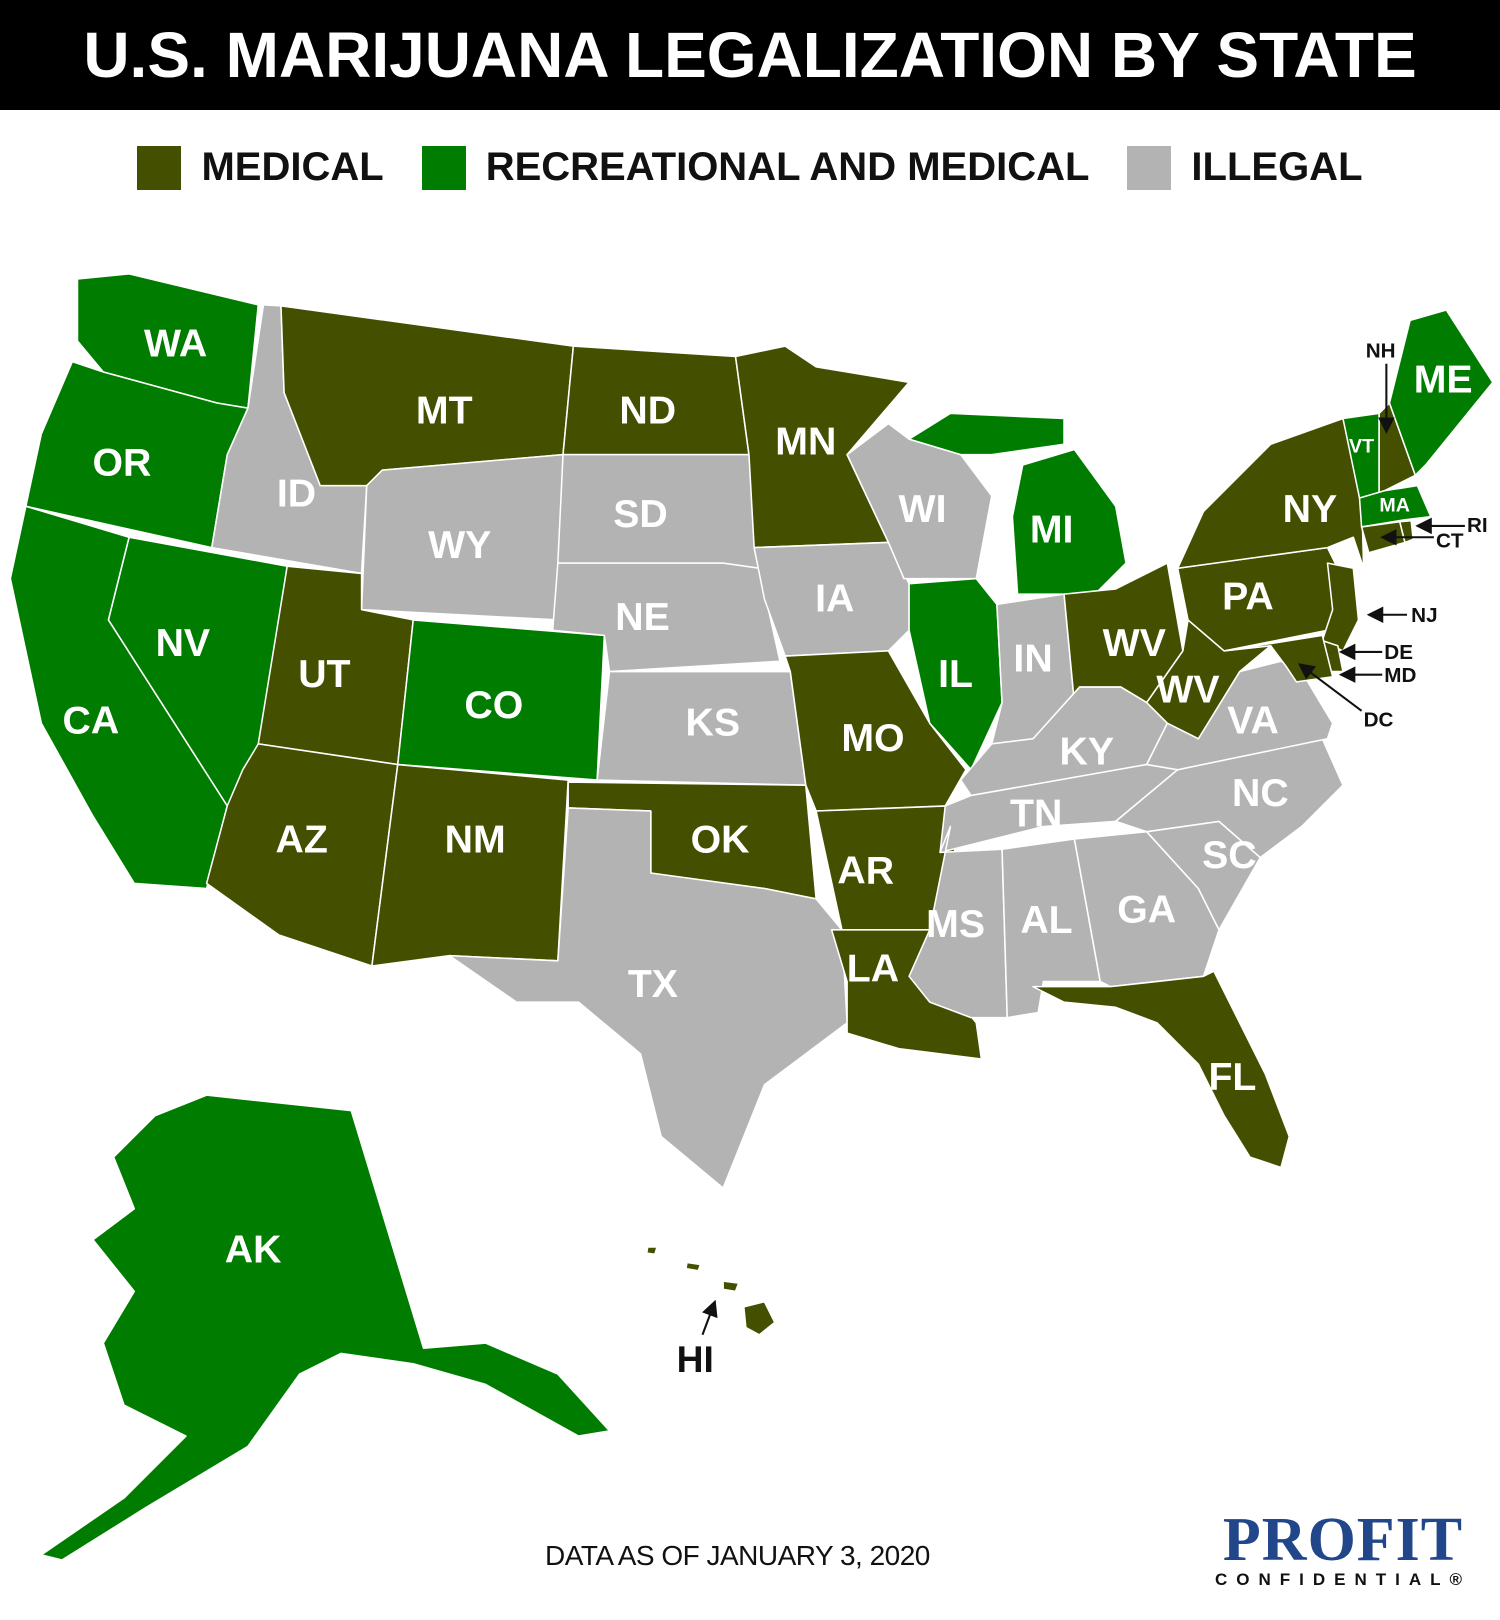  I want to click on callout-ct: CT, so click(1450, 541).